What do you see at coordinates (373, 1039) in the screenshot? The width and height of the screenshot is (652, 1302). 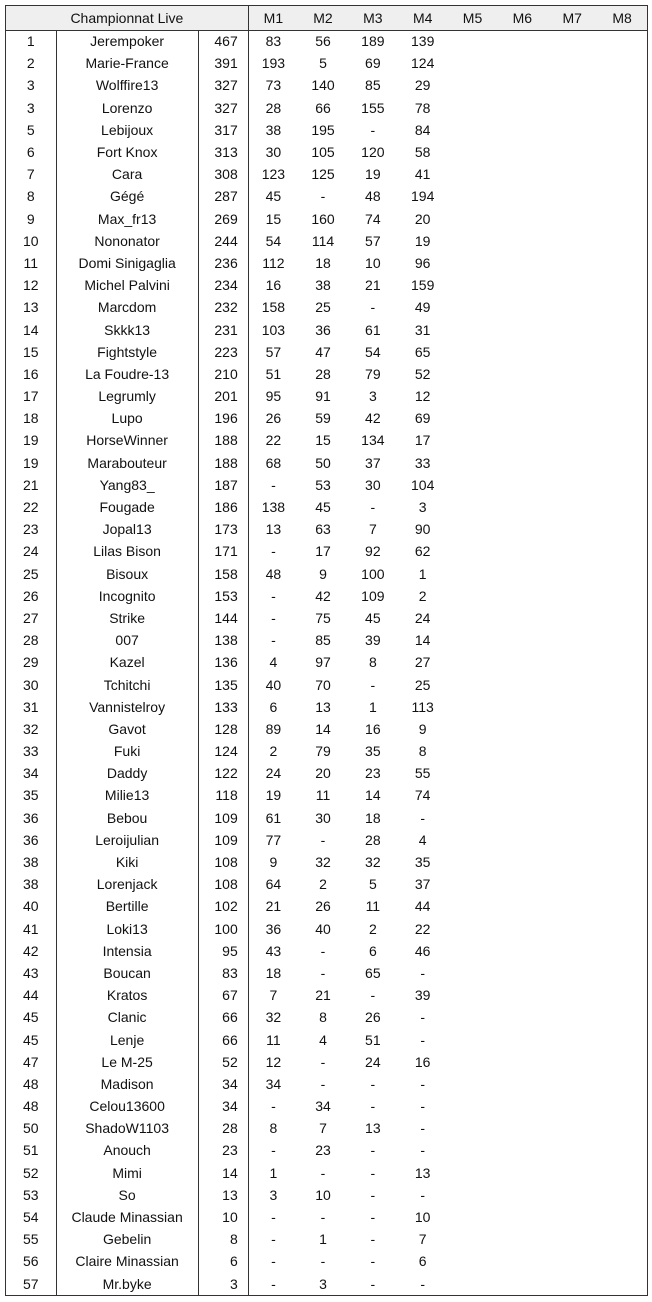 I see `round-score-cell: 51` at bounding box center [373, 1039].